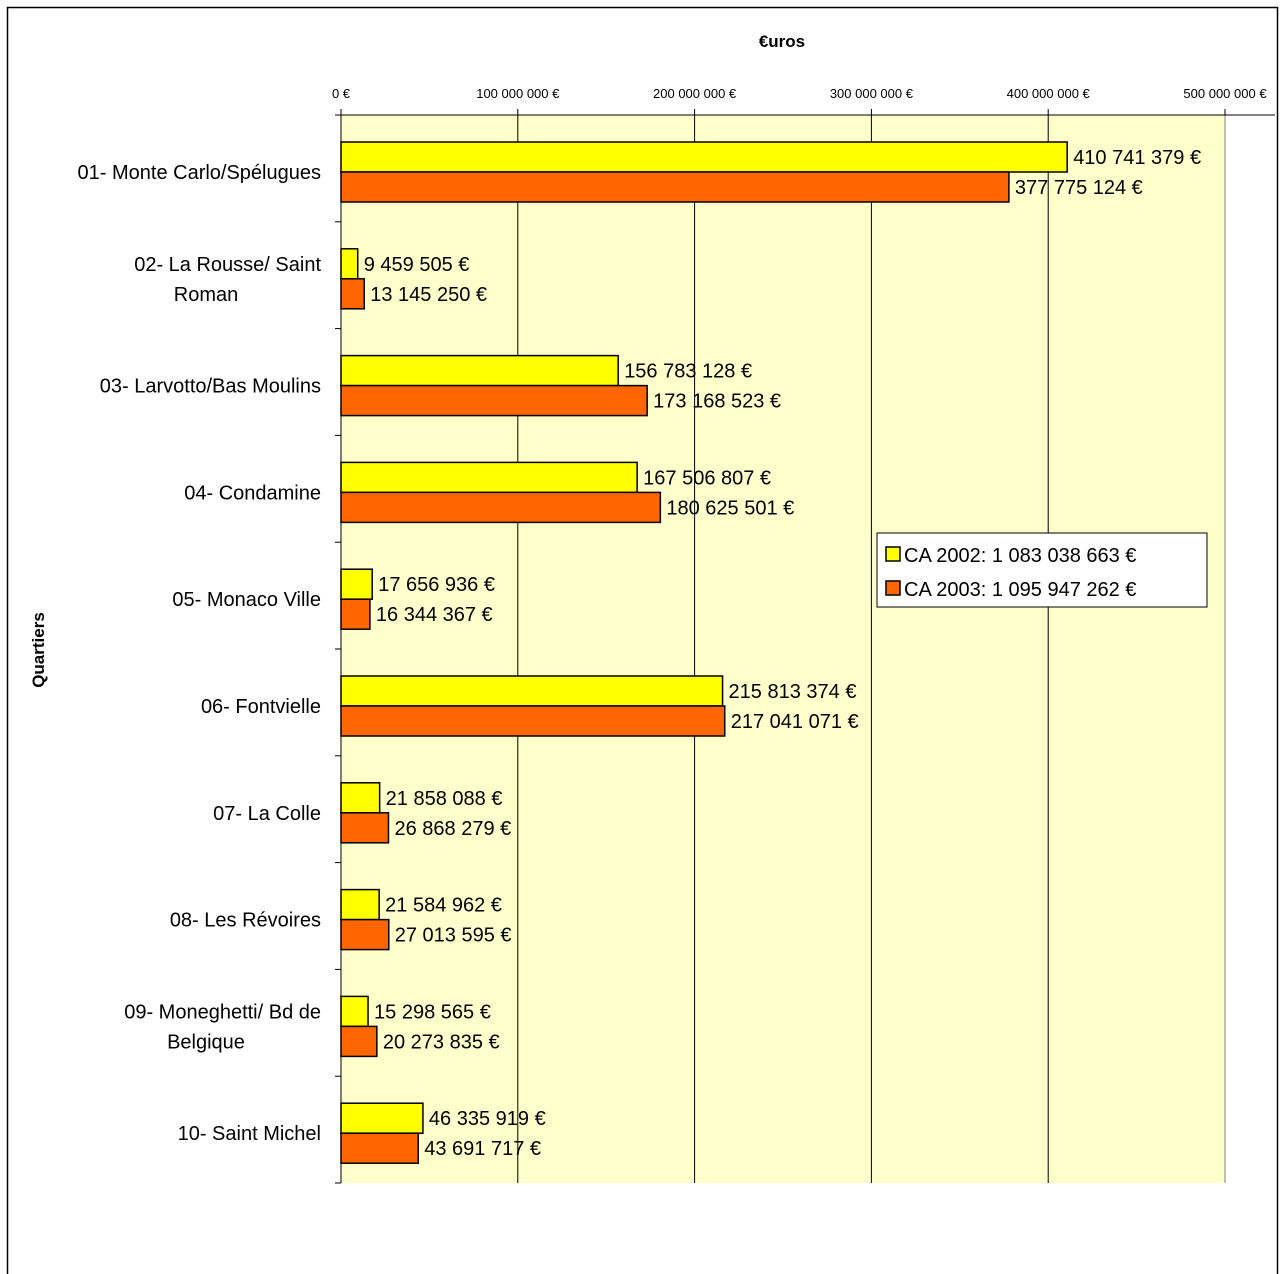 This screenshot has width=1281, height=1274. I want to click on category-label: 02- La Rousse/ Saint, so click(227, 265).